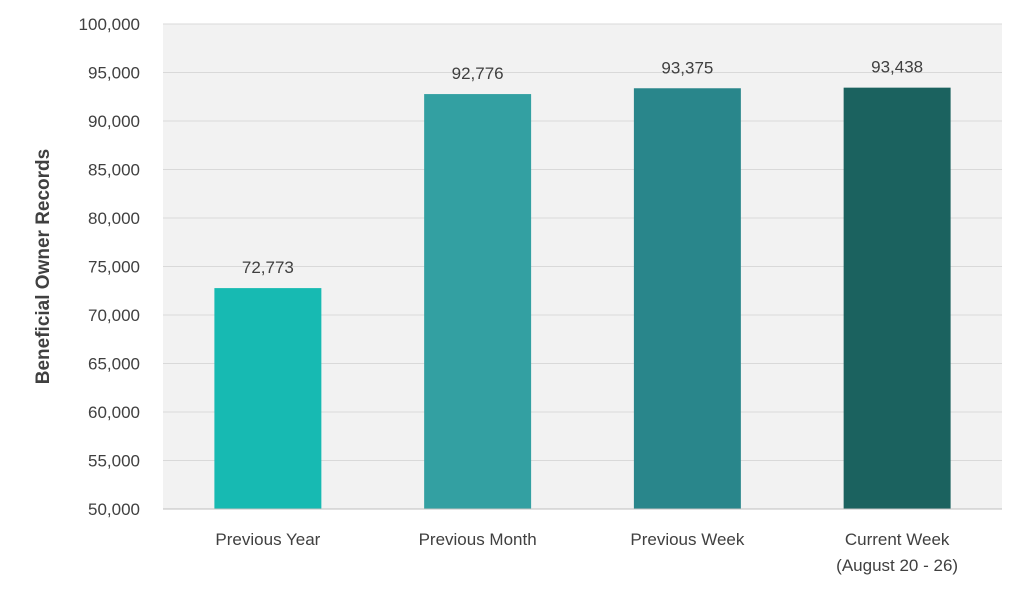 This screenshot has height=591, width=1026. I want to click on bar-value-label: 72,773, so click(268, 267).